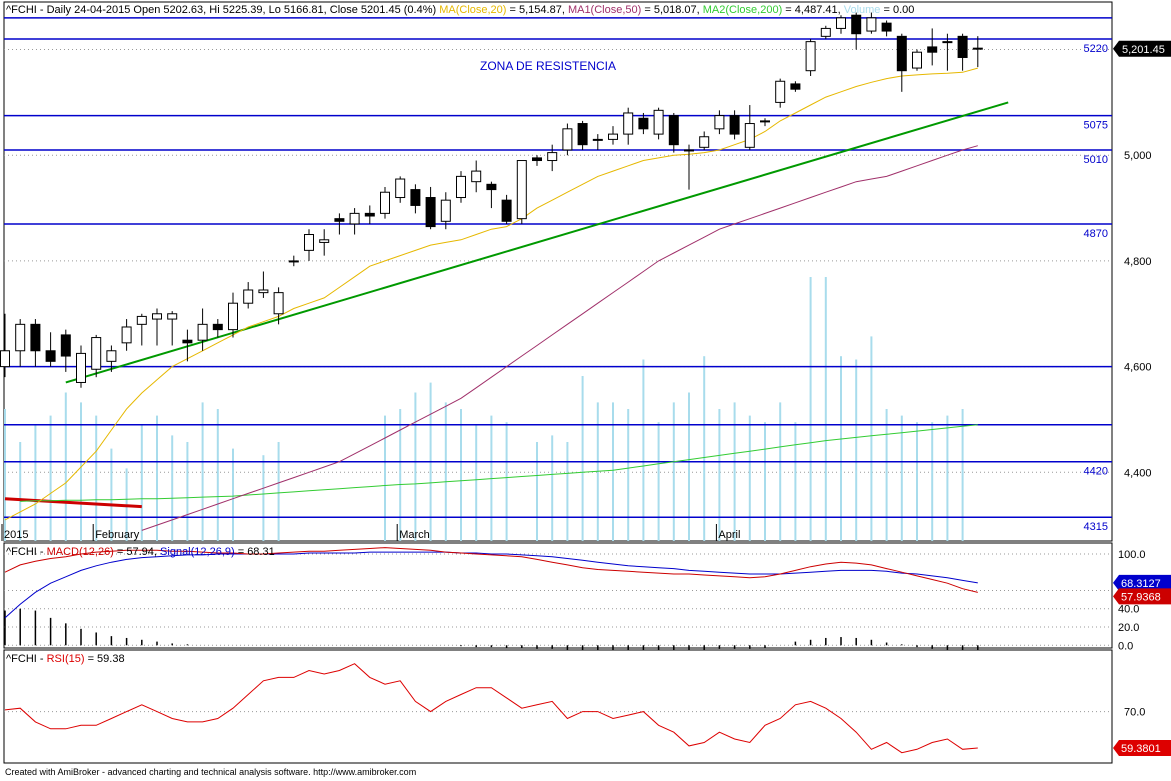 The width and height of the screenshot is (1171, 781). I want to click on x-tick-label: April, so click(729, 535).